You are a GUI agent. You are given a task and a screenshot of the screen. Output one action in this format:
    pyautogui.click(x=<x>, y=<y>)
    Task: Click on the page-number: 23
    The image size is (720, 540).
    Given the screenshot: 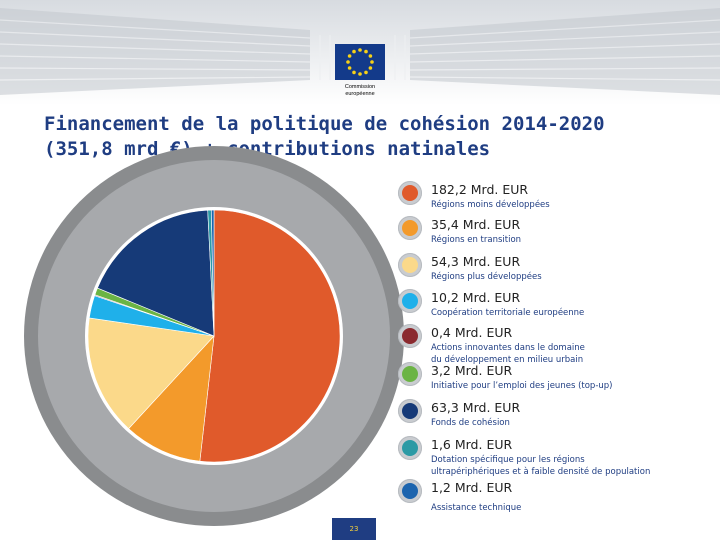 What is the action you would take?
    pyautogui.click(x=354, y=529)
    